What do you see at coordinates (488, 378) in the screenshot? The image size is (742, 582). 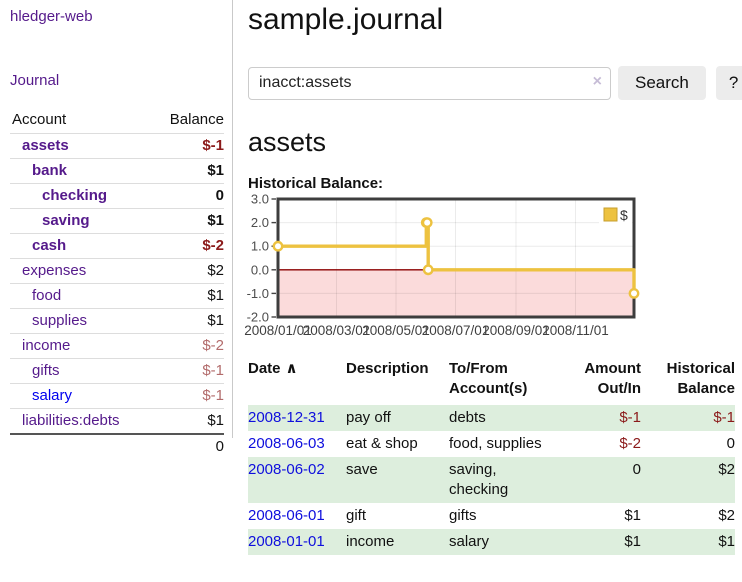 I see `register-header-accounts: To/From Account(s)` at bounding box center [488, 378].